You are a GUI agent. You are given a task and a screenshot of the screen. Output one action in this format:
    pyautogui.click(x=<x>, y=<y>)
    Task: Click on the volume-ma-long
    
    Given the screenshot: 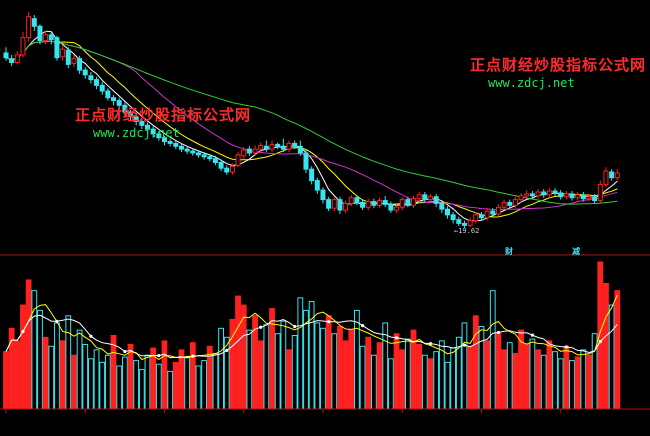 What is the action you would take?
    pyautogui.click(x=311, y=336)
    